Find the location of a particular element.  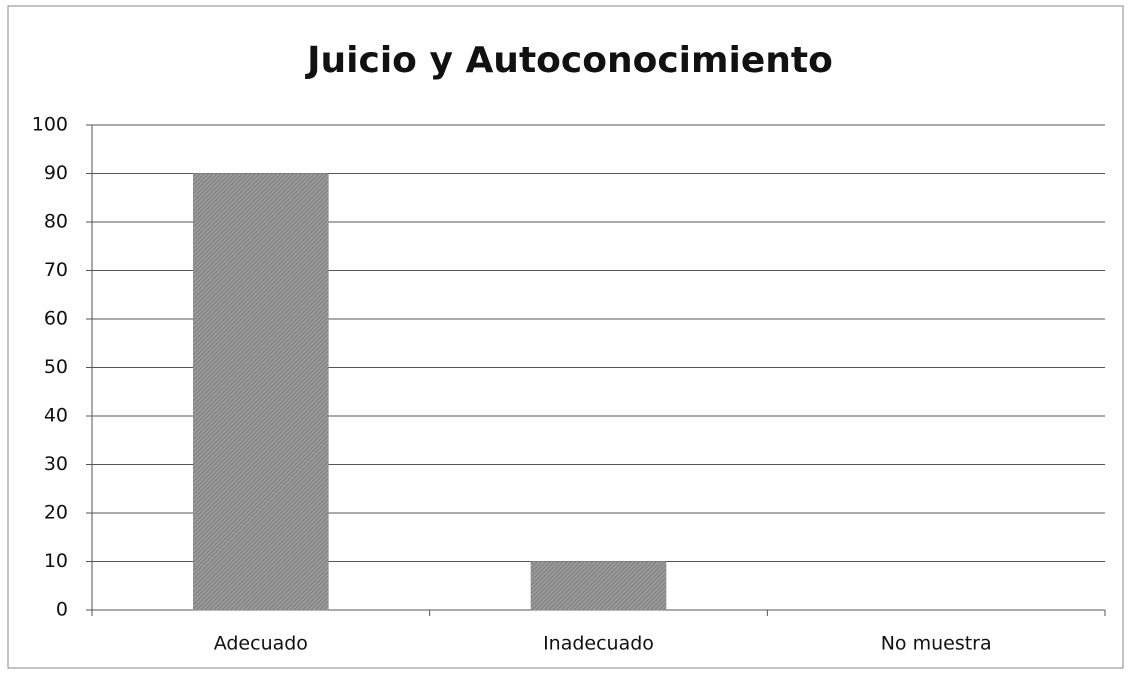

y-tick-label: 50 is located at coordinates (56, 367).